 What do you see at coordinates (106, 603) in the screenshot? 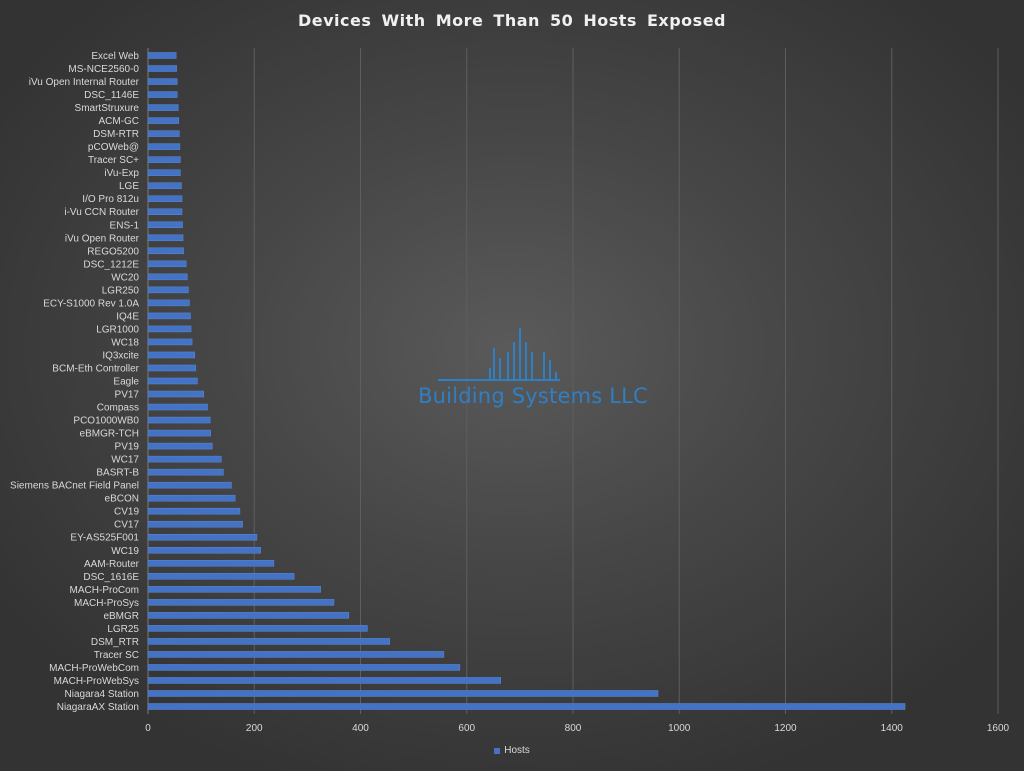
I see `category-label: MACH-ProSys` at bounding box center [106, 603].